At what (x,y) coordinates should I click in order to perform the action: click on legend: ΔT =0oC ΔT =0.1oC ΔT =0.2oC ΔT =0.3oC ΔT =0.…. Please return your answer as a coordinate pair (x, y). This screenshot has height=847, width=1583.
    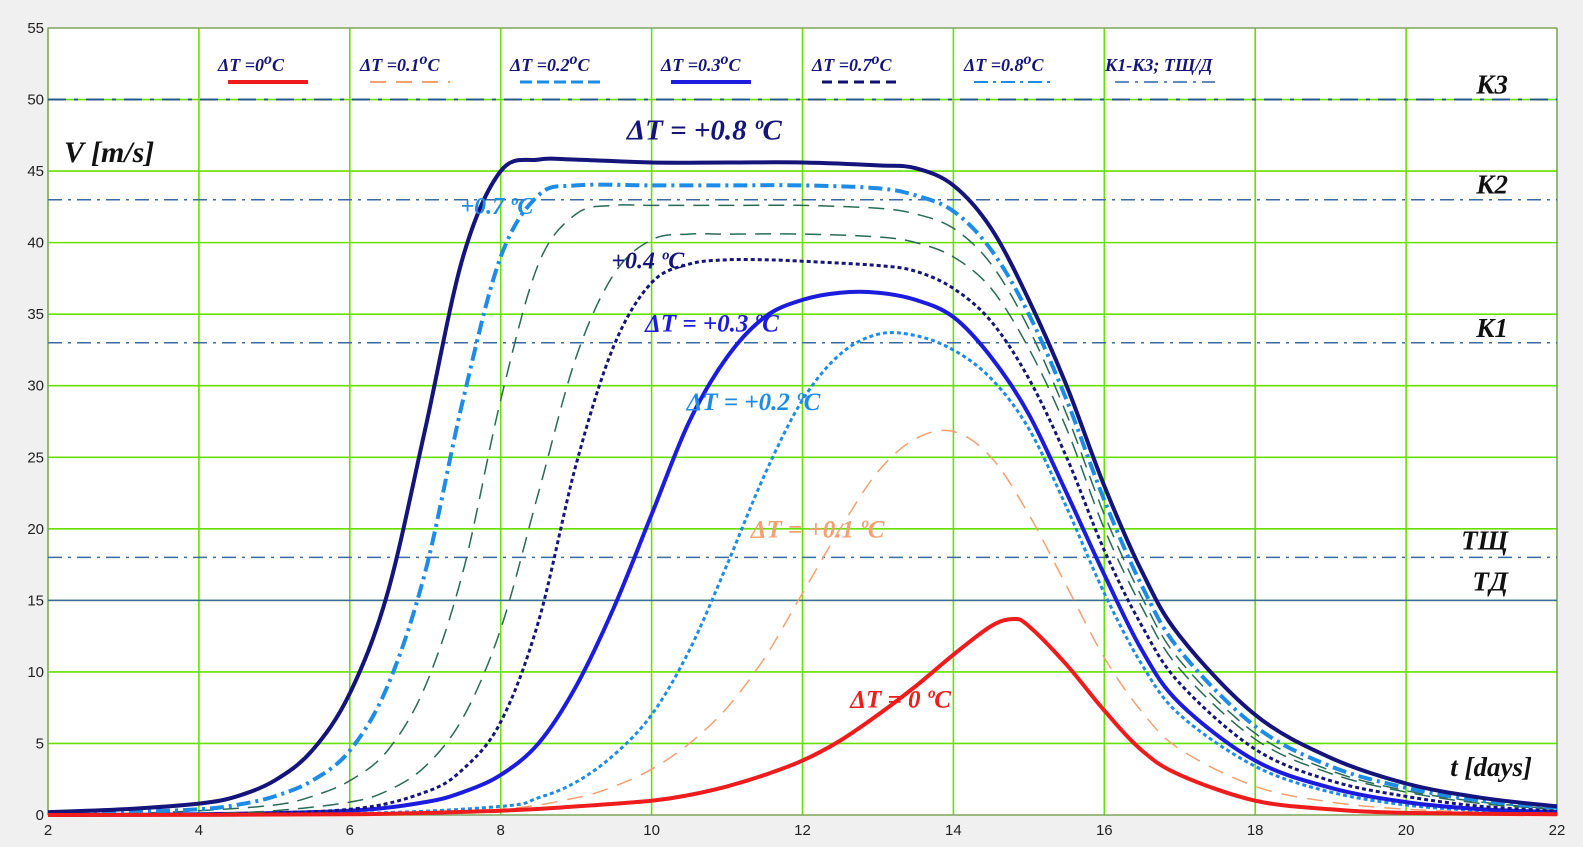
    Looking at the image, I should click on (716, 67).